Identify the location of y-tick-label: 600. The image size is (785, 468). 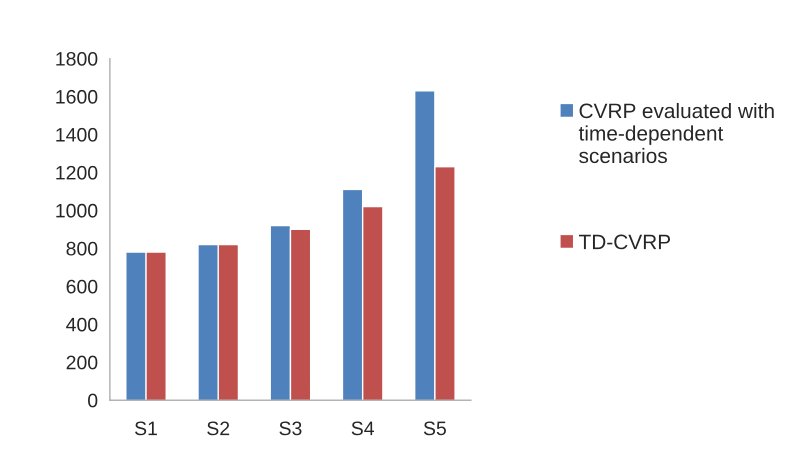
(82, 287).